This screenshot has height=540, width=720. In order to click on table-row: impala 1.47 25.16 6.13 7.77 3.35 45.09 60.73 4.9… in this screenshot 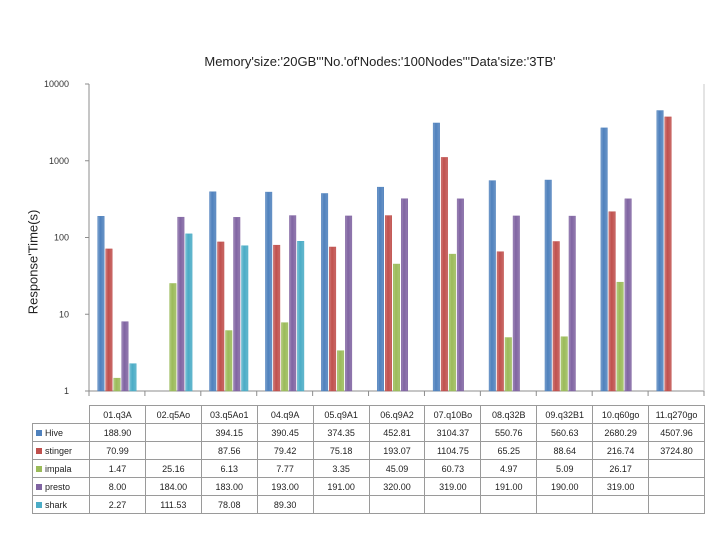, I will do `click(368, 468)`.